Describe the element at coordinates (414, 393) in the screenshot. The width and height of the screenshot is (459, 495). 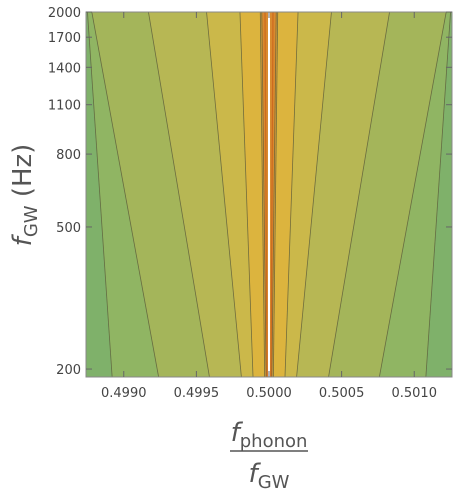
I see `x-tick-label: 0.5010` at that location.